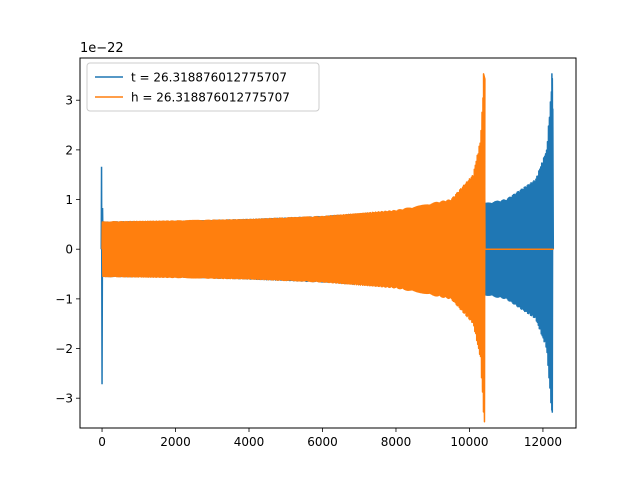  Describe the element at coordinates (64, 399) in the screenshot. I see `y-tick-label: −3` at that location.